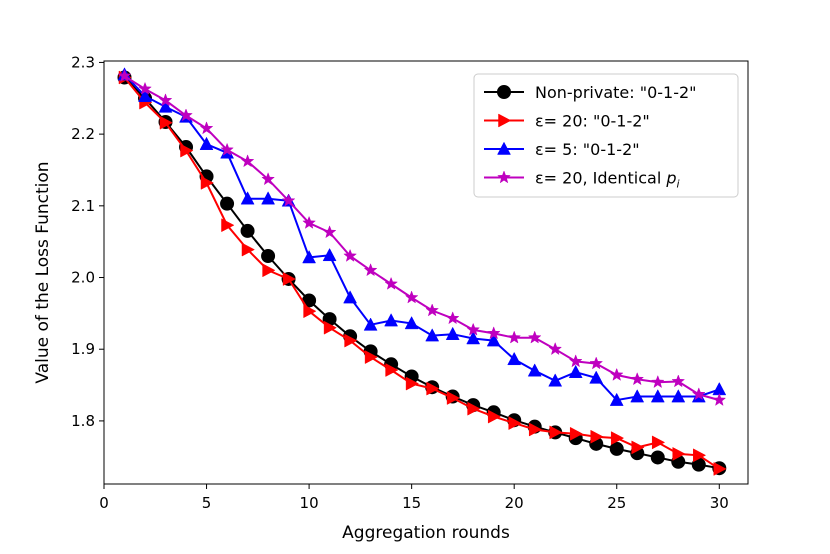 The height and width of the screenshot is (554, 830). I want to click on y-tick-label: 2.0, so click(83, 278).